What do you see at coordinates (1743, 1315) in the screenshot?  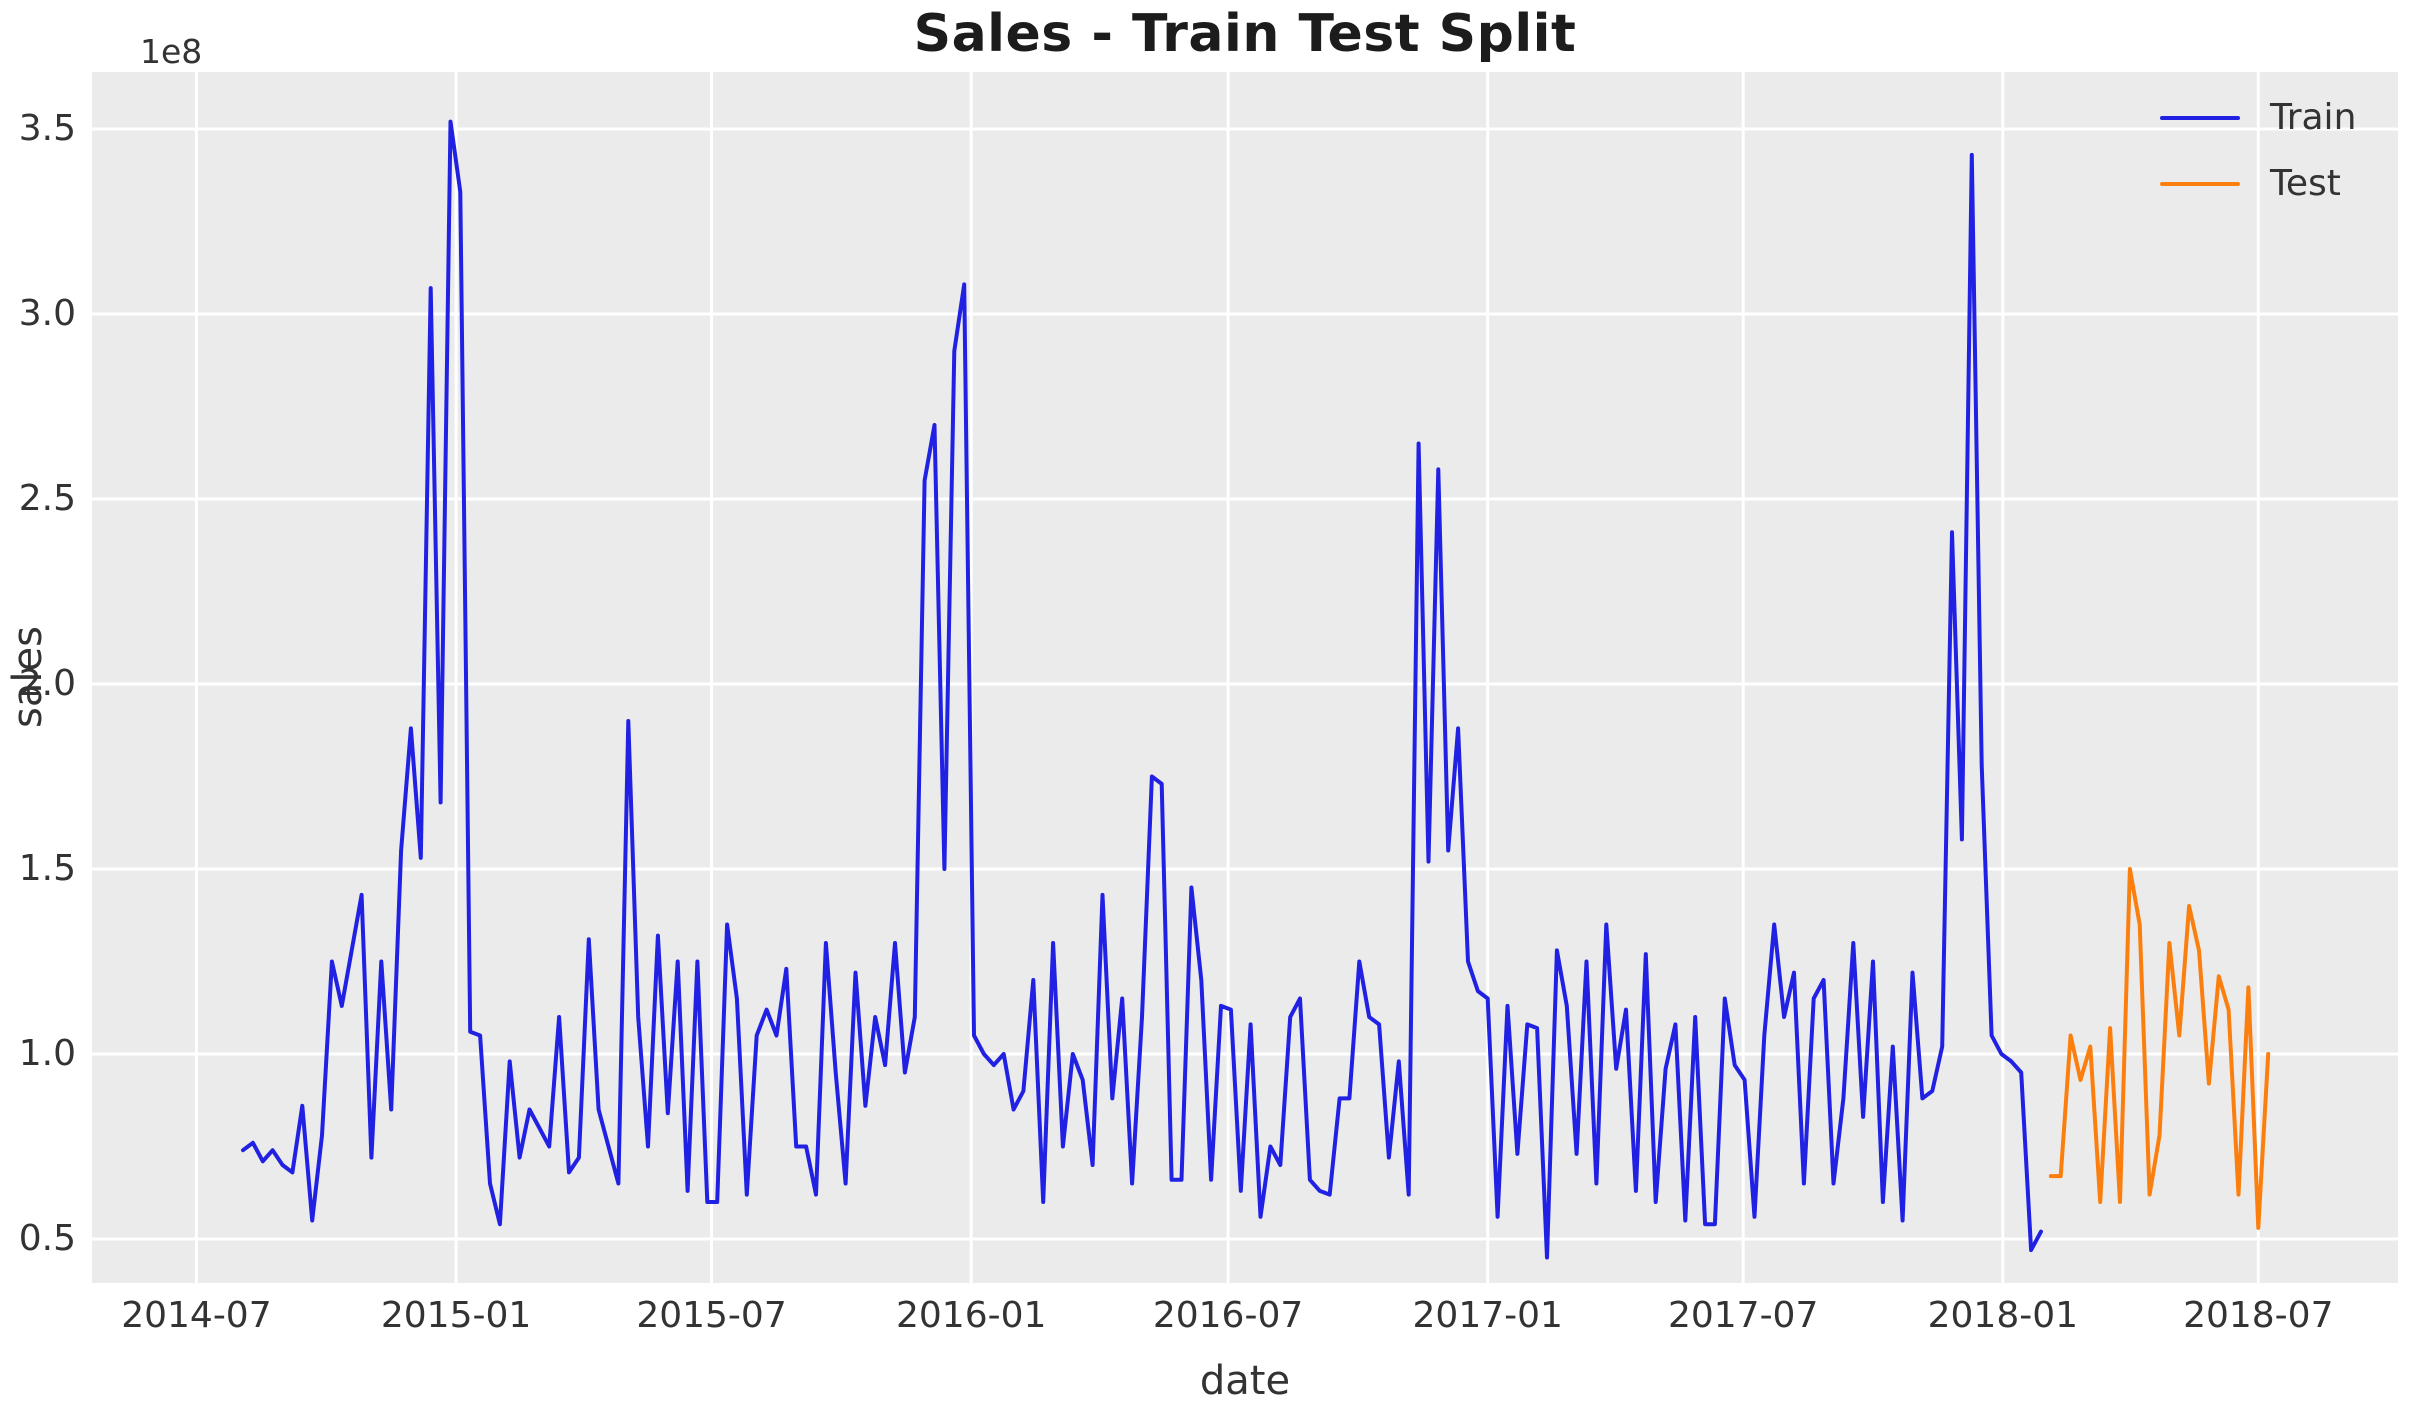 I see `x-tick-label: 2017-07` at bounding box center [1743, 1315].